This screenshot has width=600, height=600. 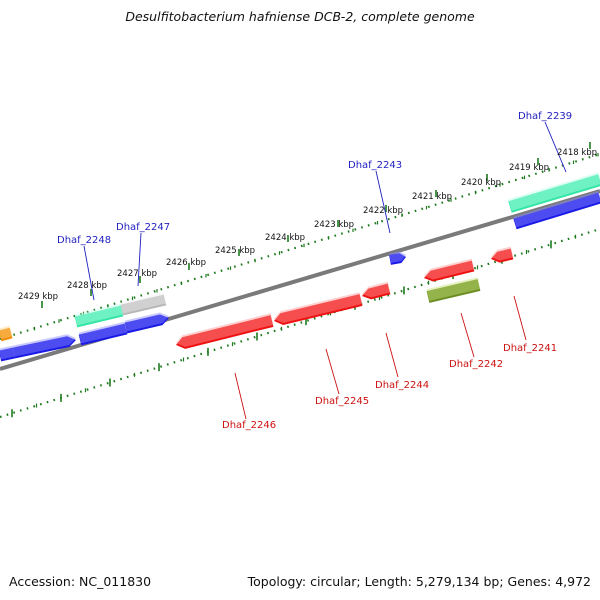 I want to click on gene-dhaf-2247-highlight, so click(x=143, y=303).